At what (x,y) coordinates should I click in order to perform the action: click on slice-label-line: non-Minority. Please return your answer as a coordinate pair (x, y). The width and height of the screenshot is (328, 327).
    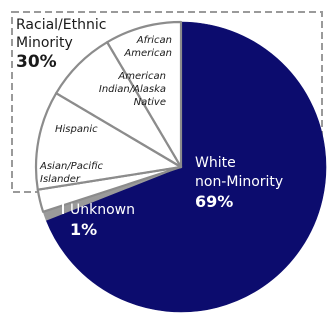
    Looking at the image, I should click on (239, 182).